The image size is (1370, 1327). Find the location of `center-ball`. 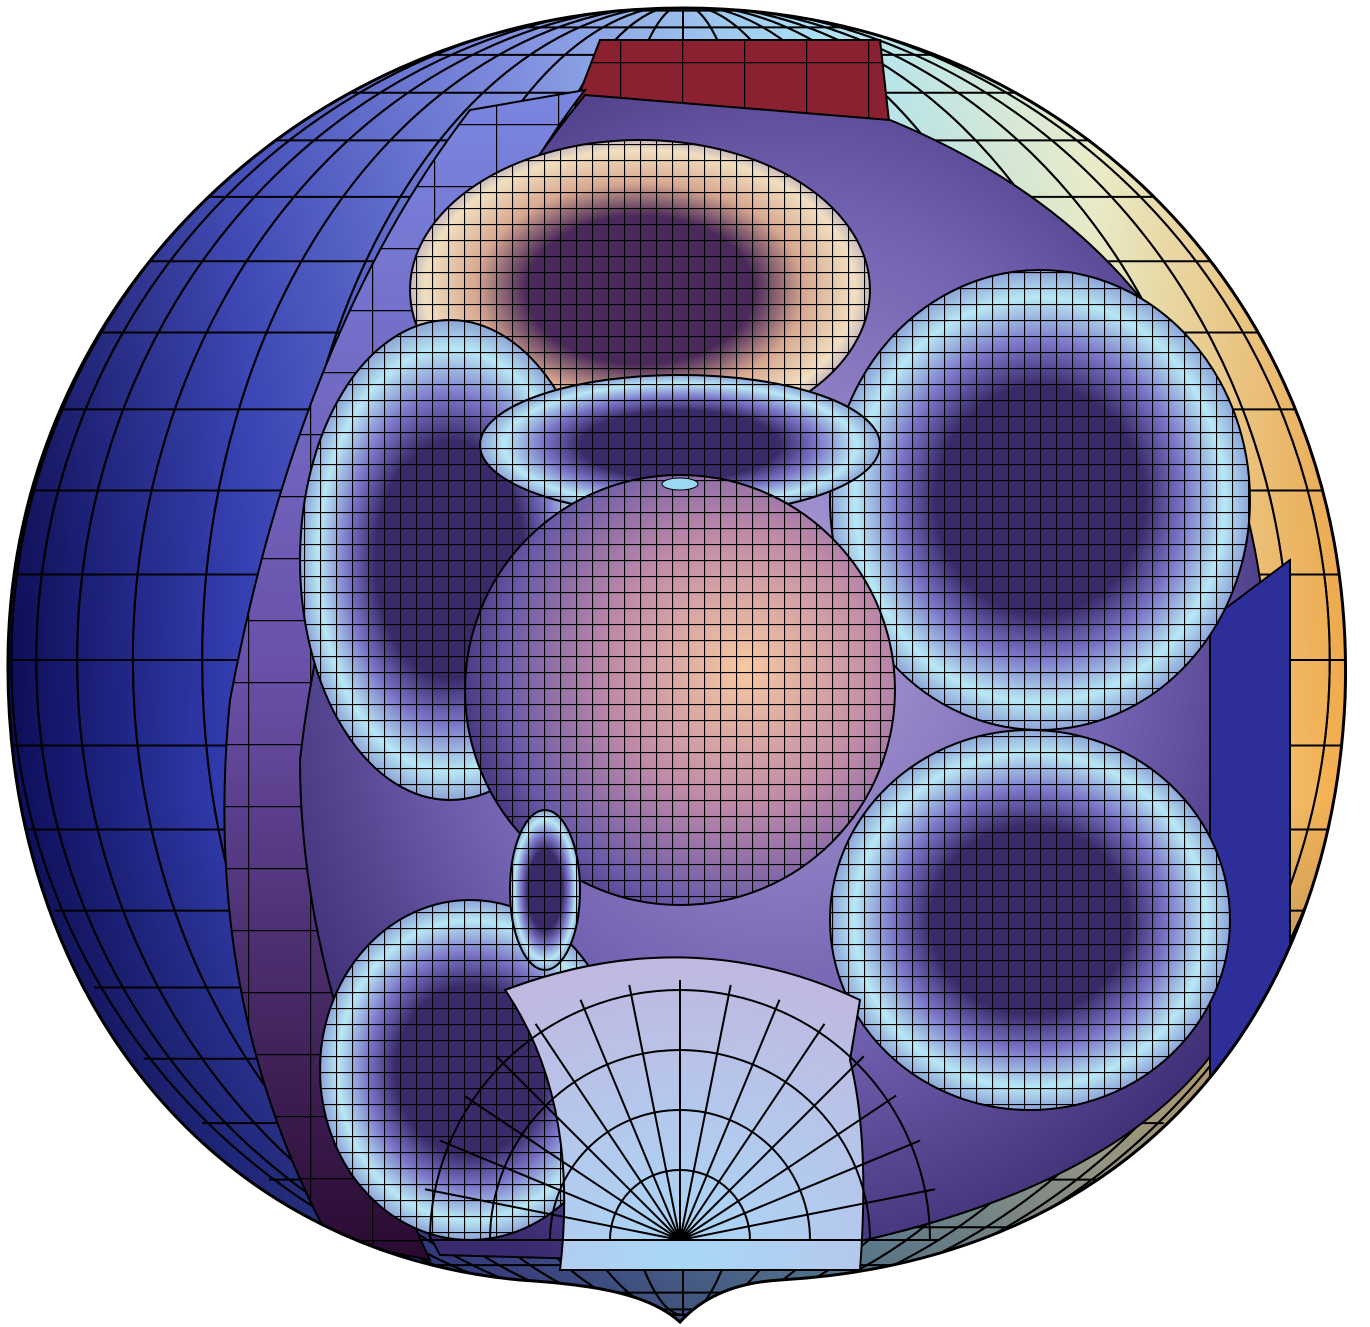

center-ball is located at coordinates (680, 722).